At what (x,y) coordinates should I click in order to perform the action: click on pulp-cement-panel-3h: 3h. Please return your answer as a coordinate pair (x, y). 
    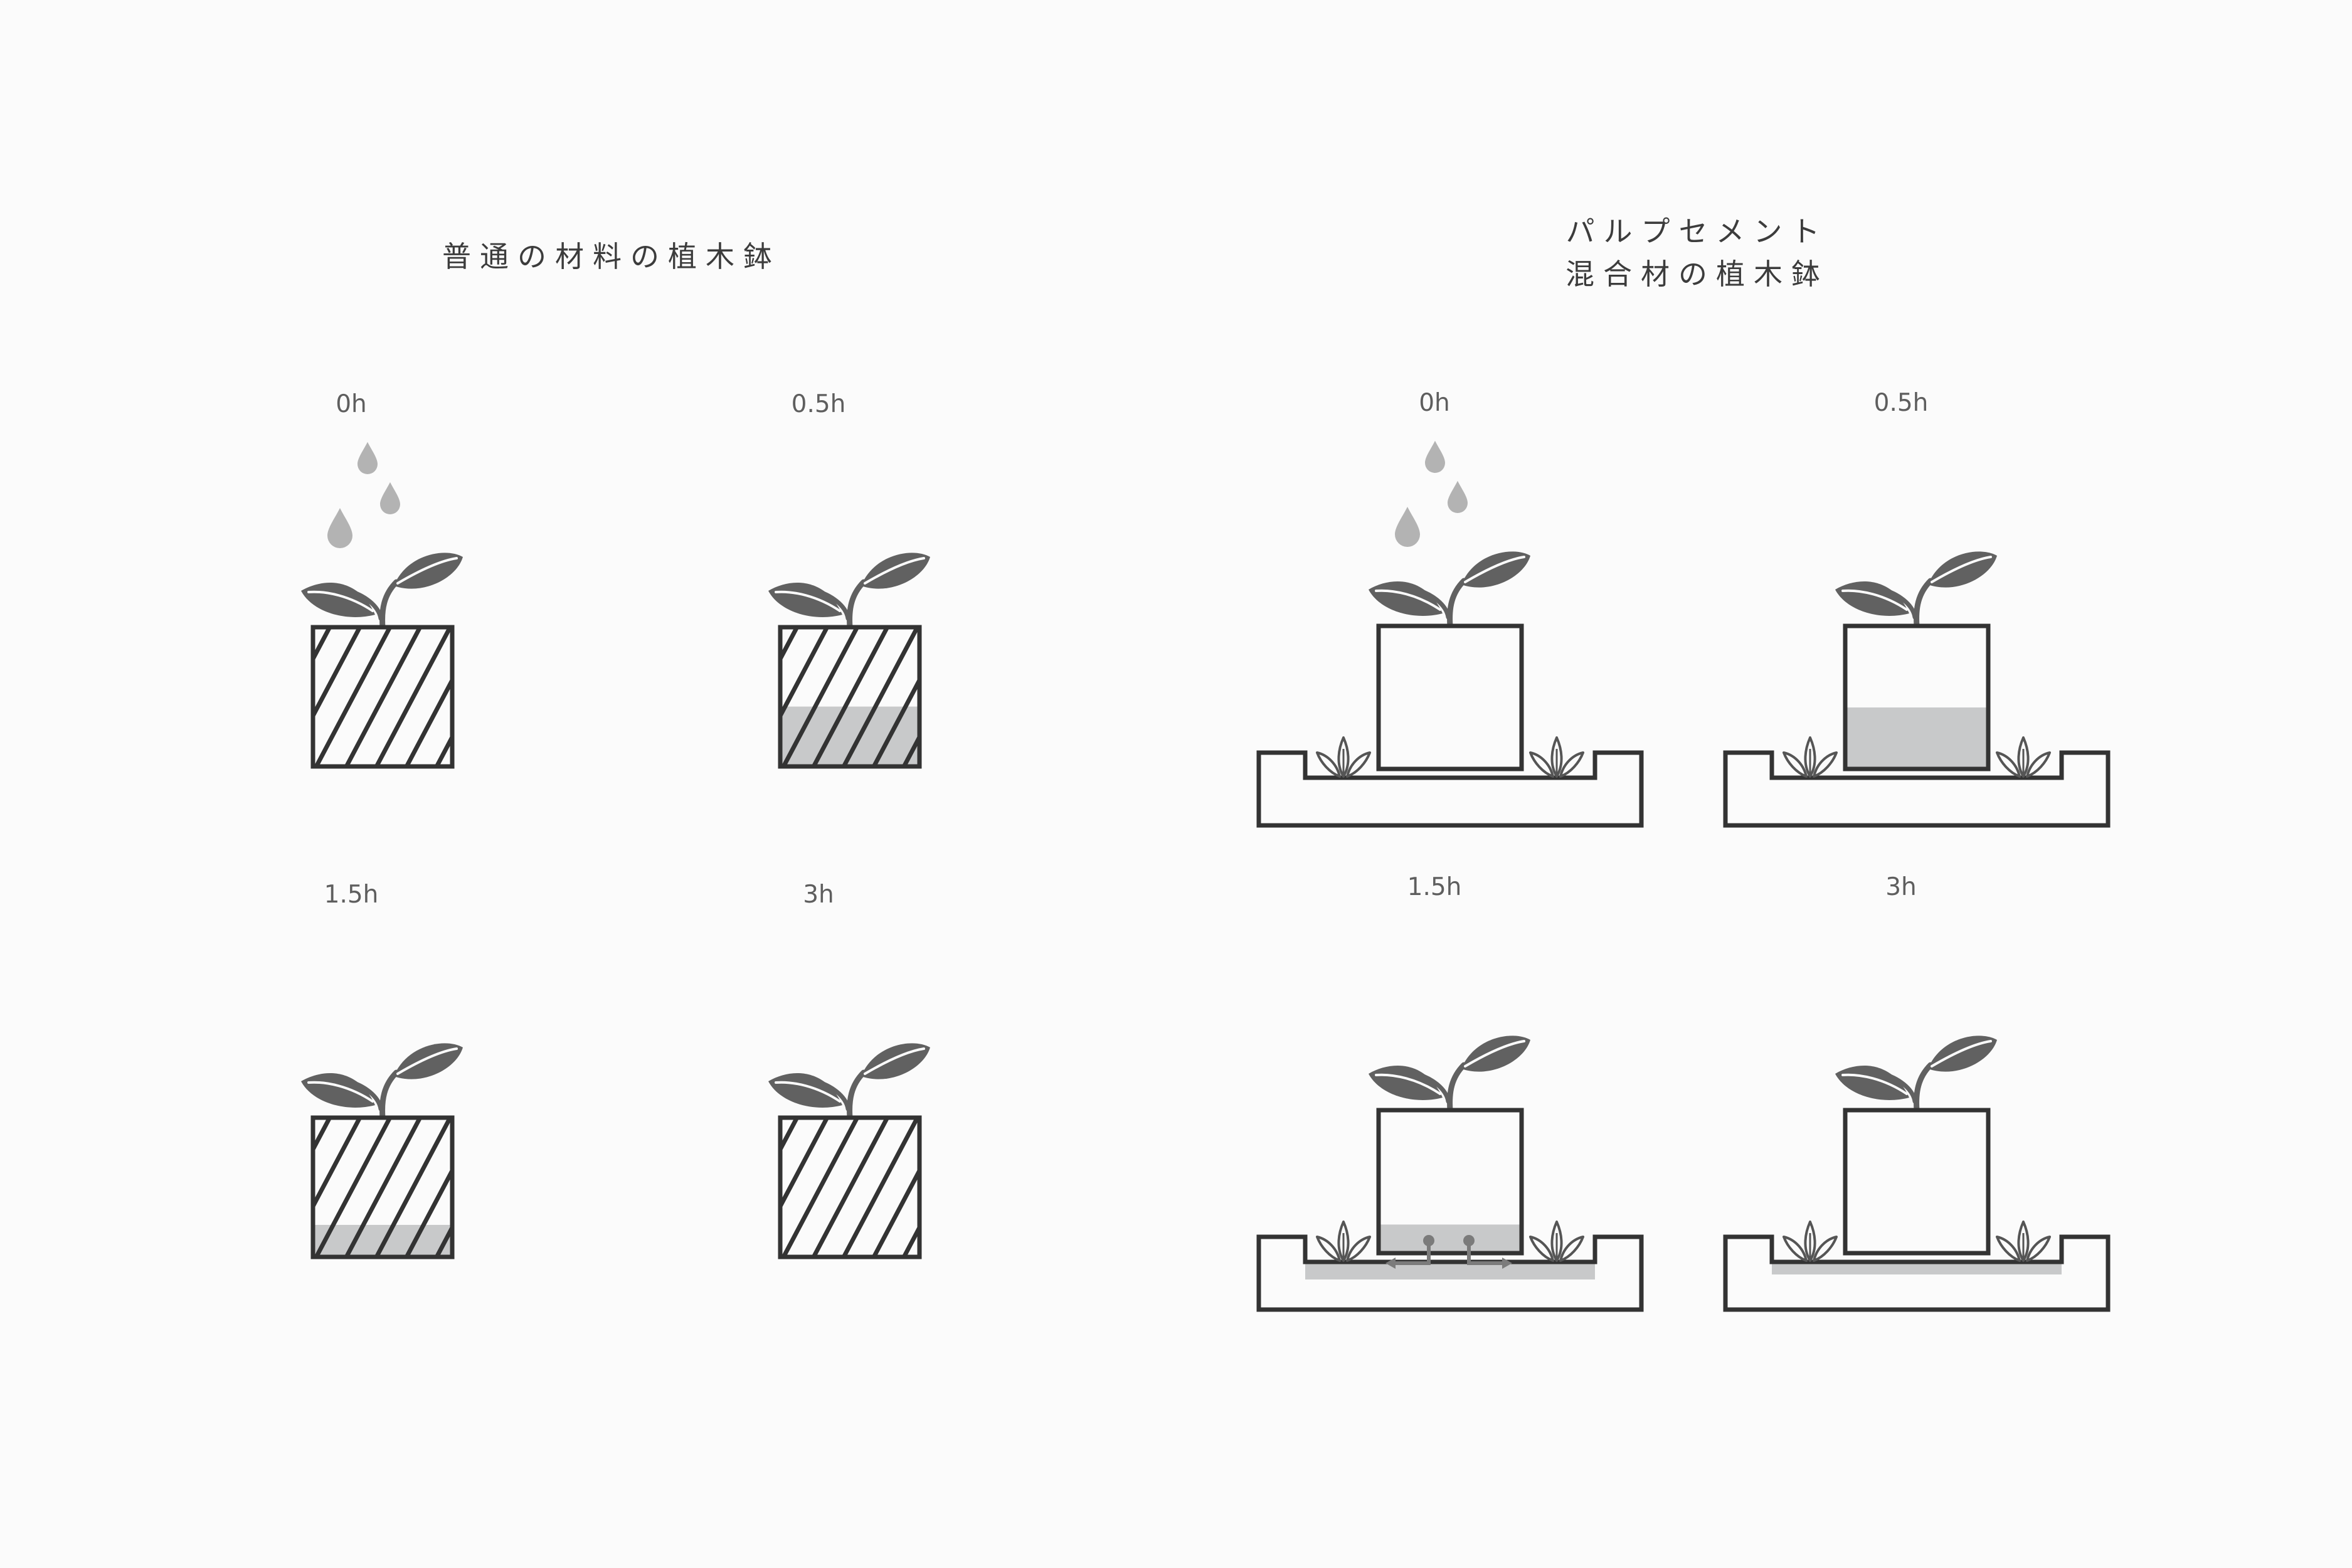
    Looking at the image, I should click on (1917, 1092).